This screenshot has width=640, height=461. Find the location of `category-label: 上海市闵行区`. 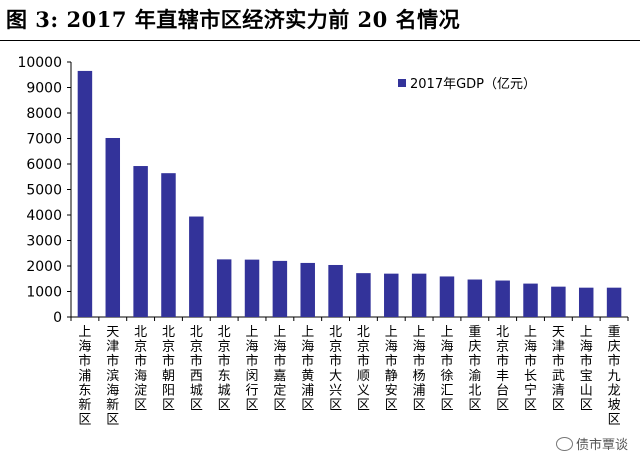

category-label: 上海市闵行区 is located at coordinates (252, 369).